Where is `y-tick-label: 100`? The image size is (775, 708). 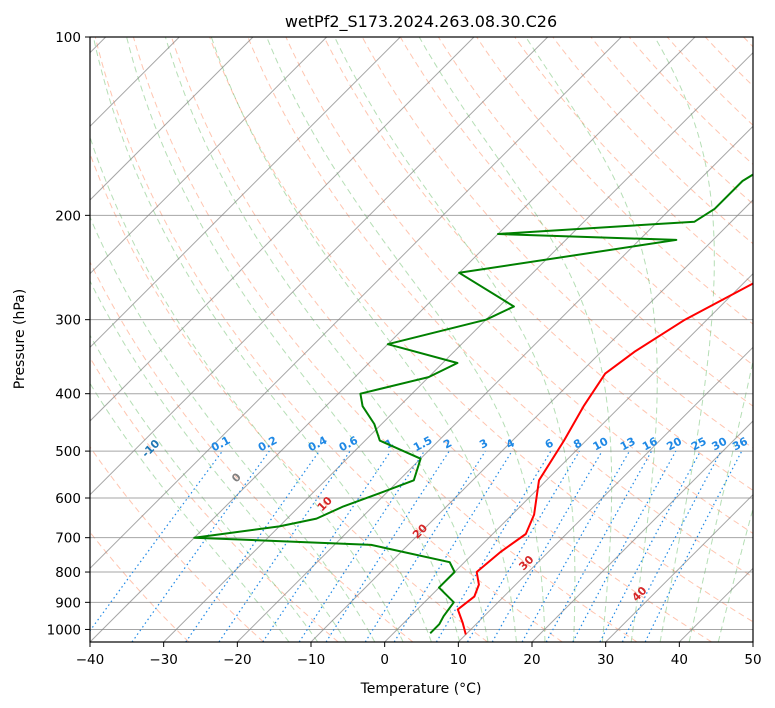
y-tick-label: 100 is located at coordinates (68, 38).